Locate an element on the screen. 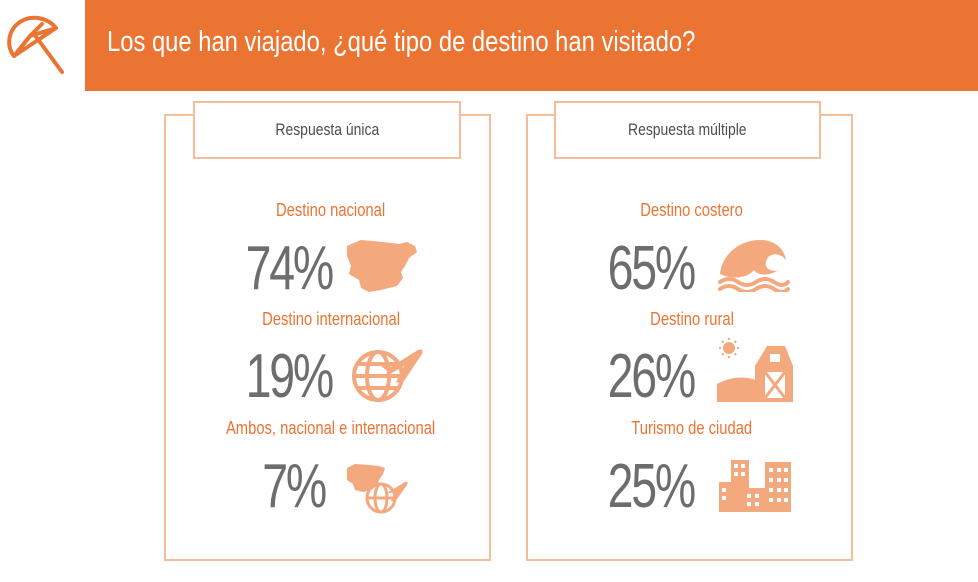 Image resolution: width=978 pixels, height=582 pixels. both-destinations-label: Ambos, nacional e internacional is located at coordinates (331, 428).